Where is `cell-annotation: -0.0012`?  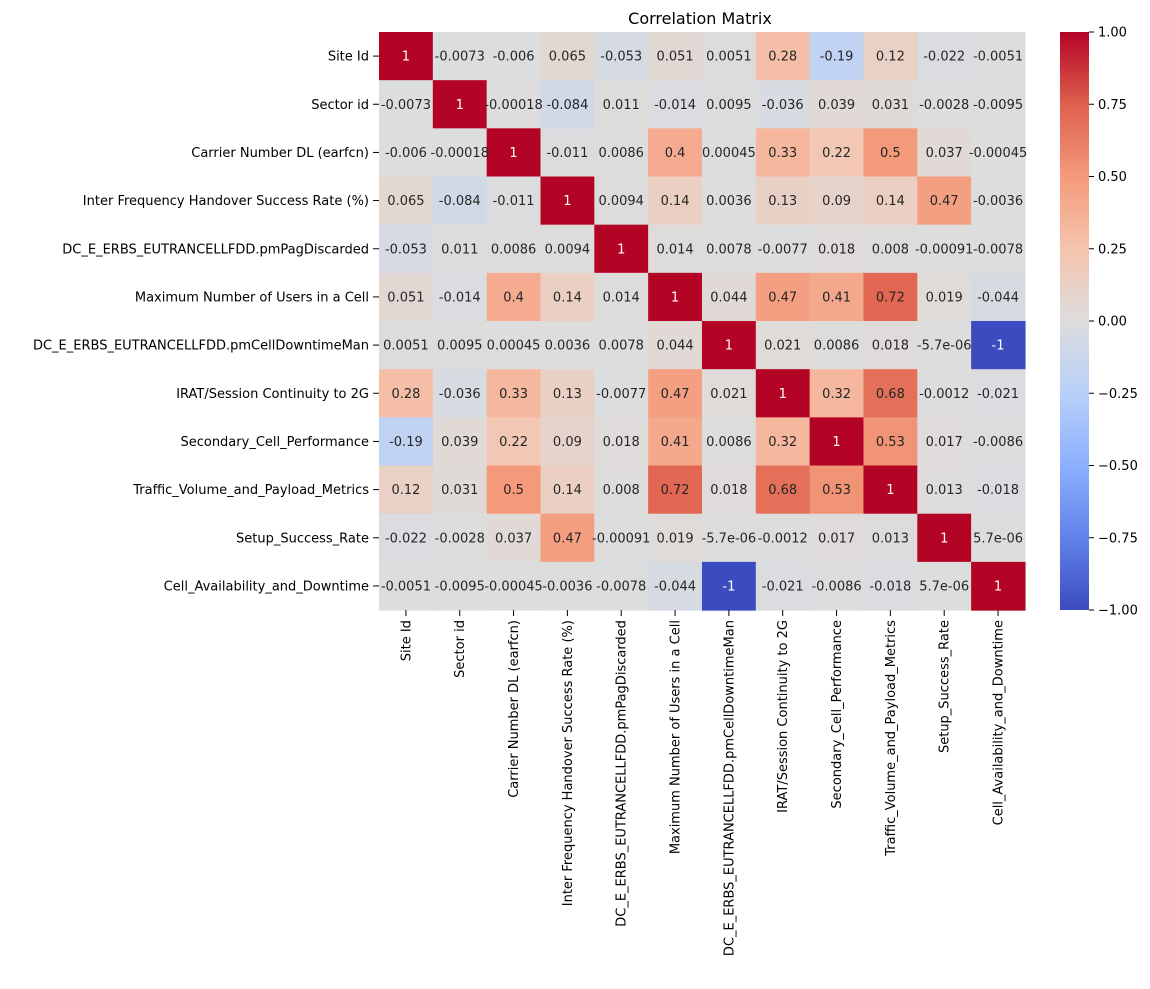 cell-annotation: -0.0012 is located at coordinates (783, 538).